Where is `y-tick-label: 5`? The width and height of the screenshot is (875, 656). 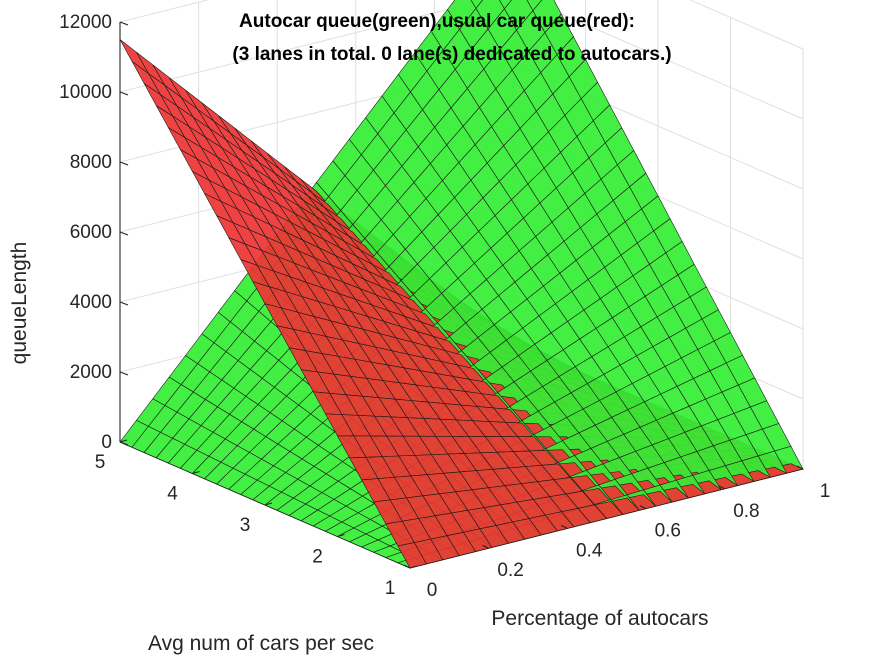 y-tick-label: 5 is located at coordinates (100, 462).